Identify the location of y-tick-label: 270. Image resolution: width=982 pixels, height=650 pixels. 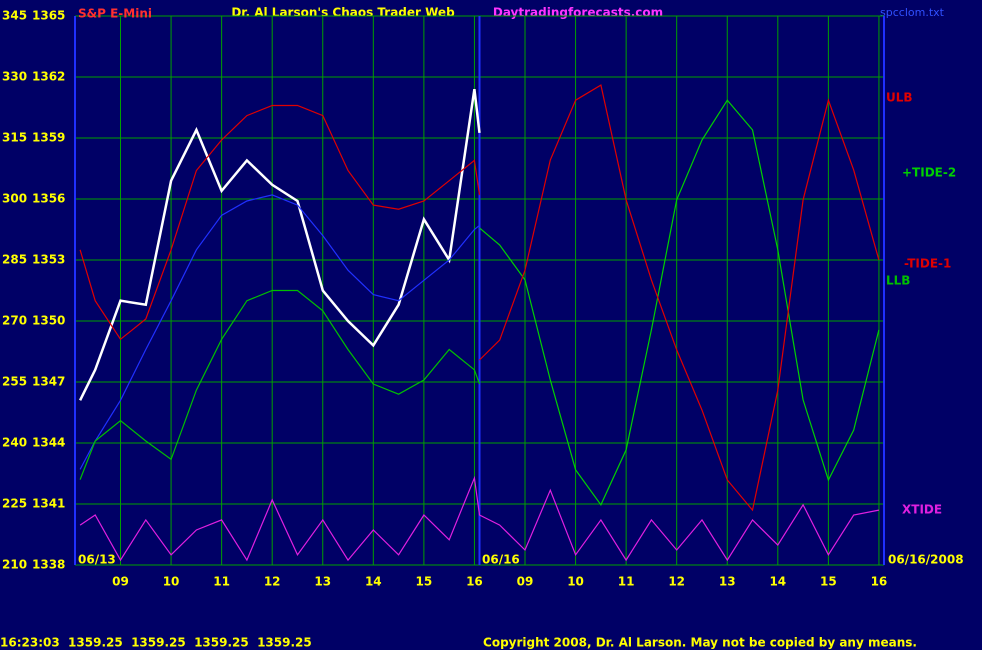
(14, 321).